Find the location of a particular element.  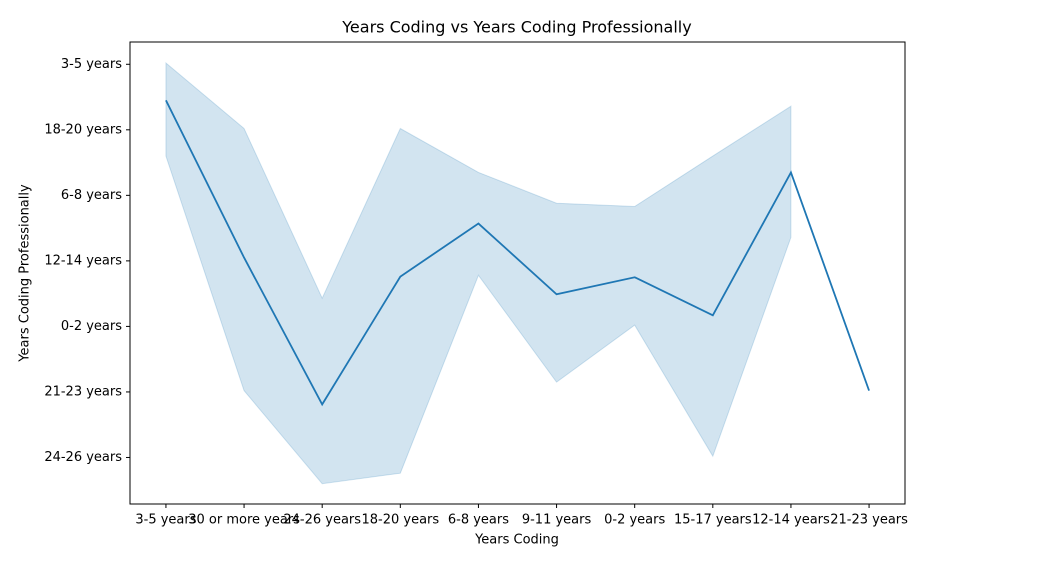

x-tick-label: 21-23 years is located at coordinates (869, 520).